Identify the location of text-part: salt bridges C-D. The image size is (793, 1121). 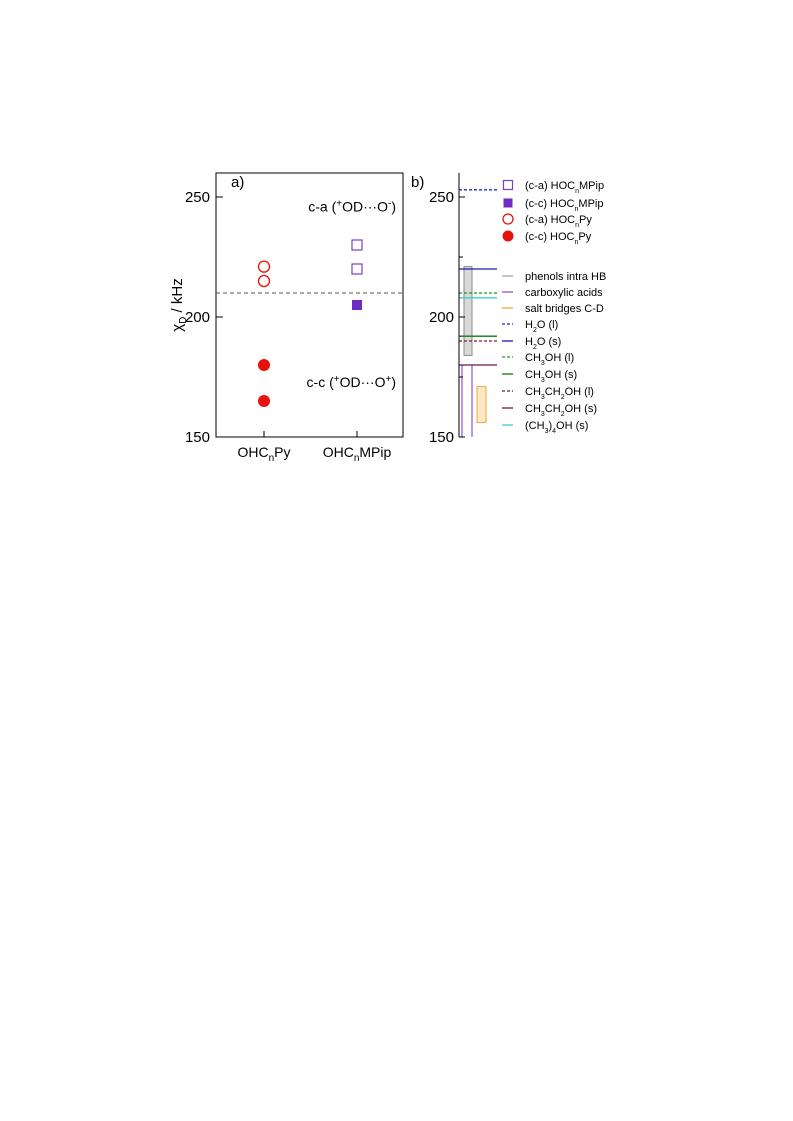
(564, 309).